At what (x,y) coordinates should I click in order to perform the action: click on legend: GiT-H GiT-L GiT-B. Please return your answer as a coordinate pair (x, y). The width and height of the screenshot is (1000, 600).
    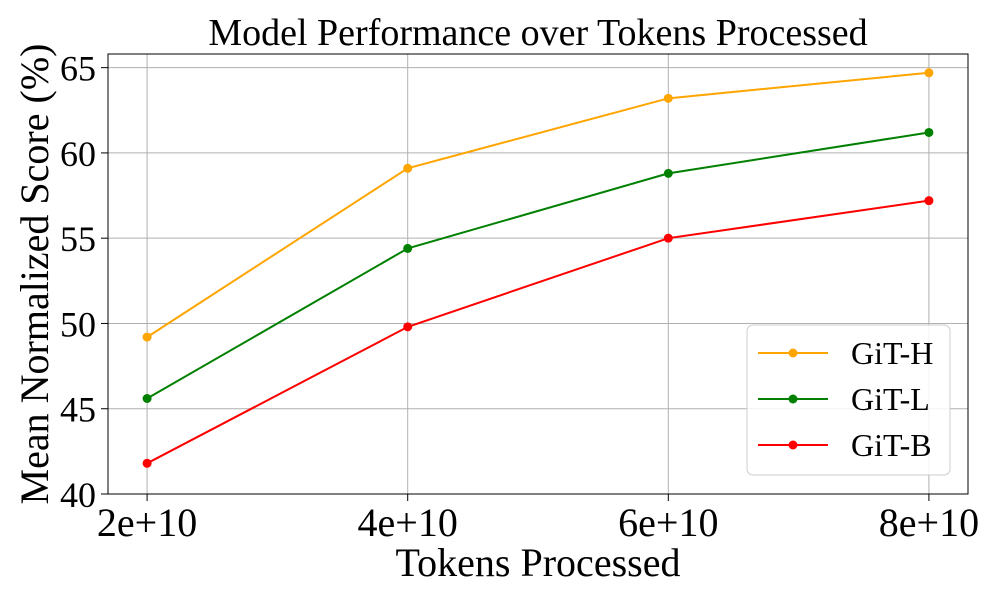
    Looking at the image, I should click on (848, 400).